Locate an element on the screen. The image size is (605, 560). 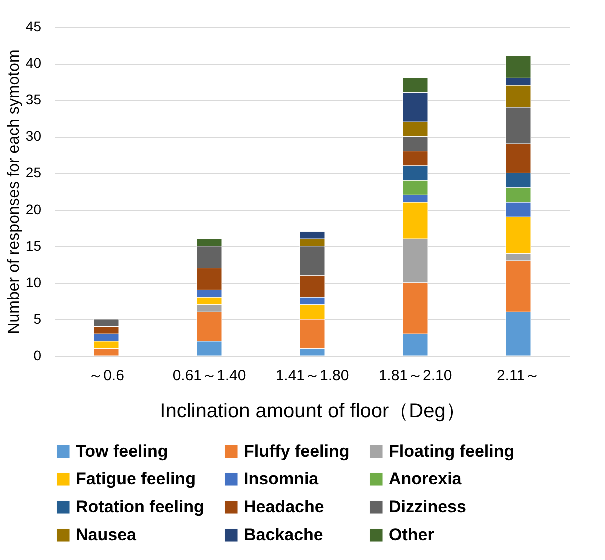
y-tick-label: 10 is located at coordinates (34, 282).